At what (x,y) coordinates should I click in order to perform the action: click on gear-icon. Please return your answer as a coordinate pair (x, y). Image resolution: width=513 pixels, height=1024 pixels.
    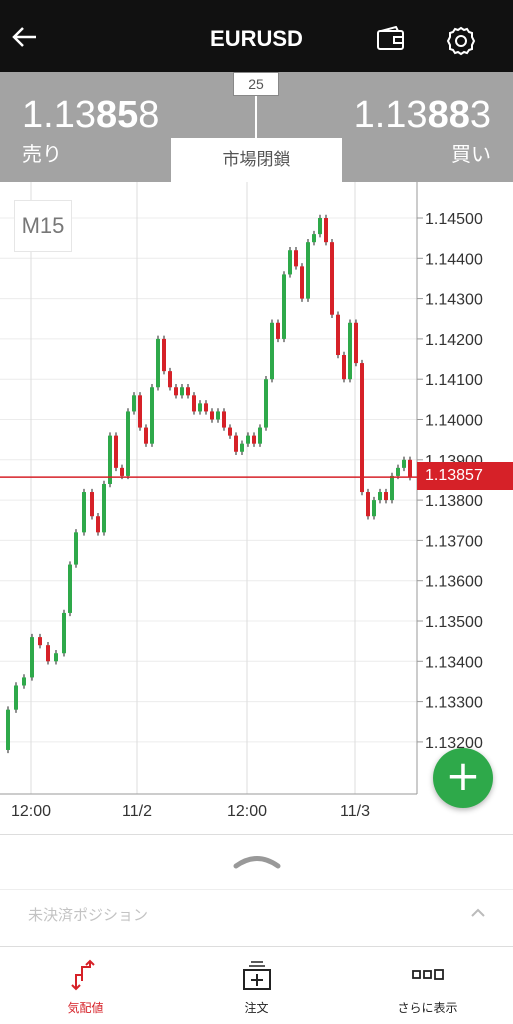
    Looking at the image, I should click on (461, 41).